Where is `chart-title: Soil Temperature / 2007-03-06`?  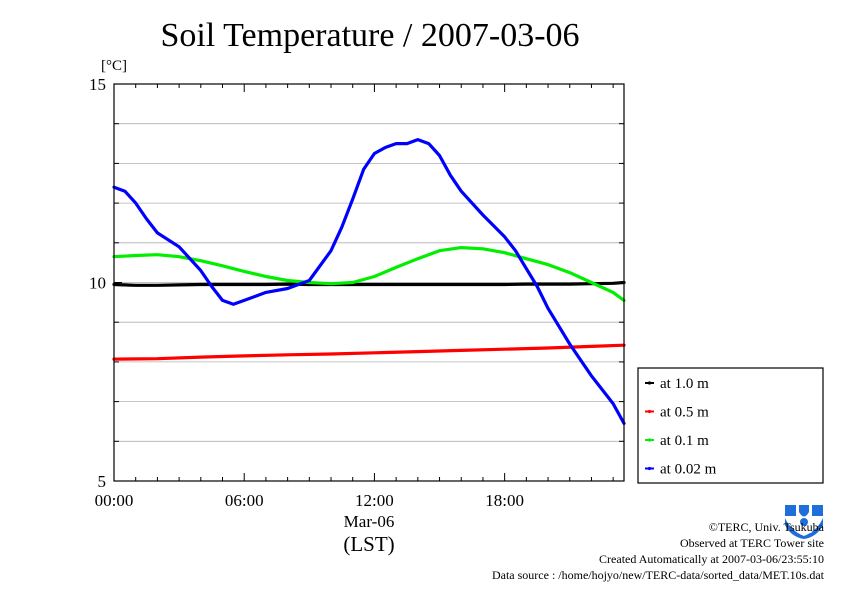
chart-title: Soil Temperature / 2007-03-06 is located at coordinates (369, 35).